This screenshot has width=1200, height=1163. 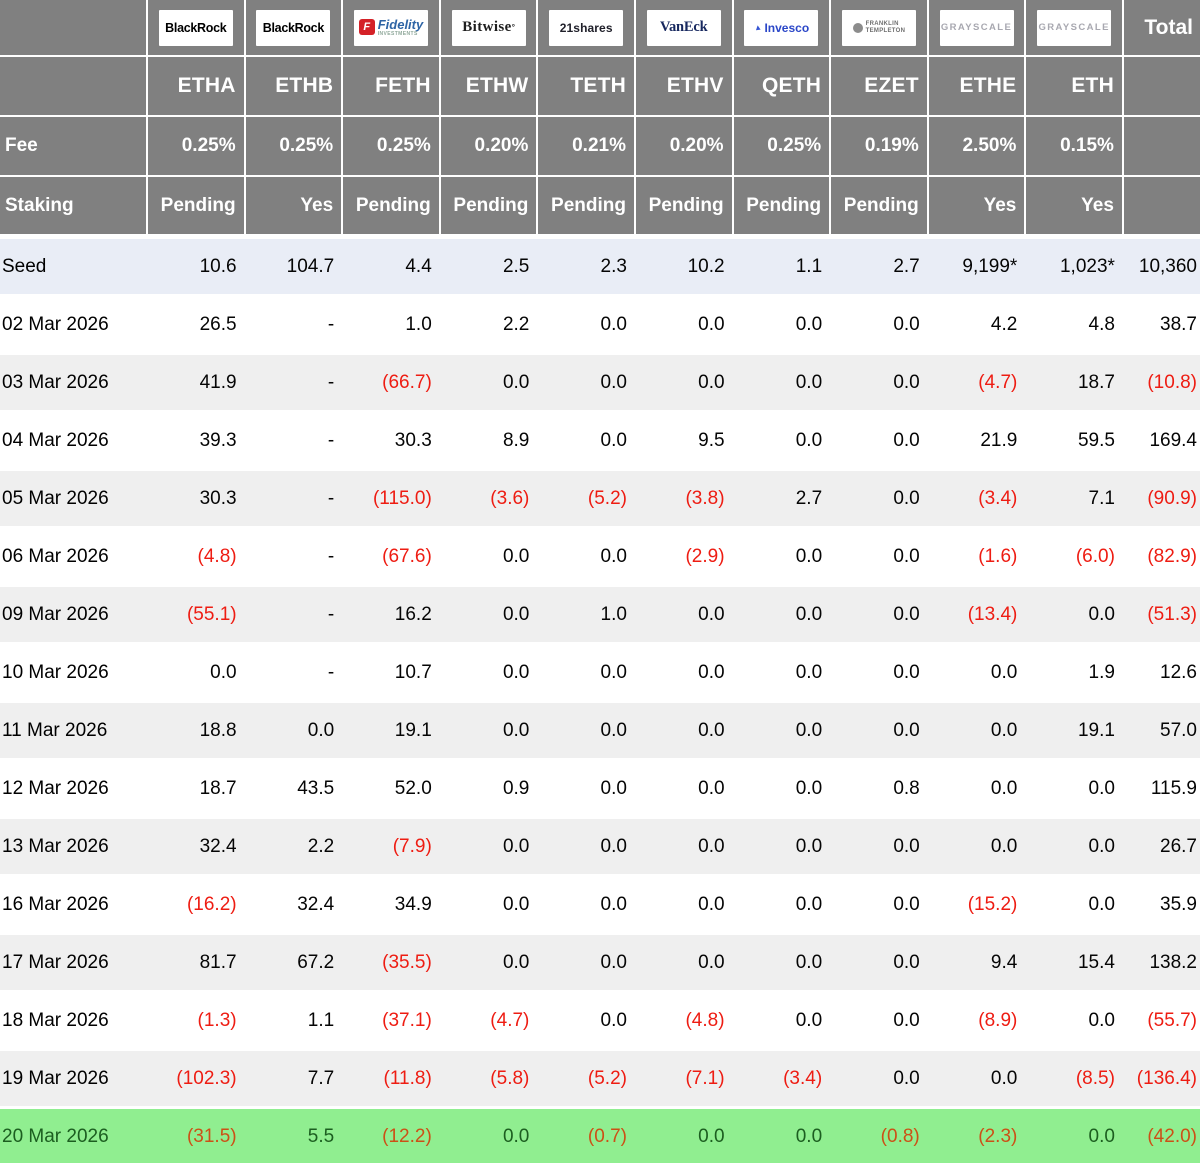 What do you see at coordinates (55, 498) in the screenshot?
I see `date-label: 05 Mar 2026` at bounding box center [55, 498].